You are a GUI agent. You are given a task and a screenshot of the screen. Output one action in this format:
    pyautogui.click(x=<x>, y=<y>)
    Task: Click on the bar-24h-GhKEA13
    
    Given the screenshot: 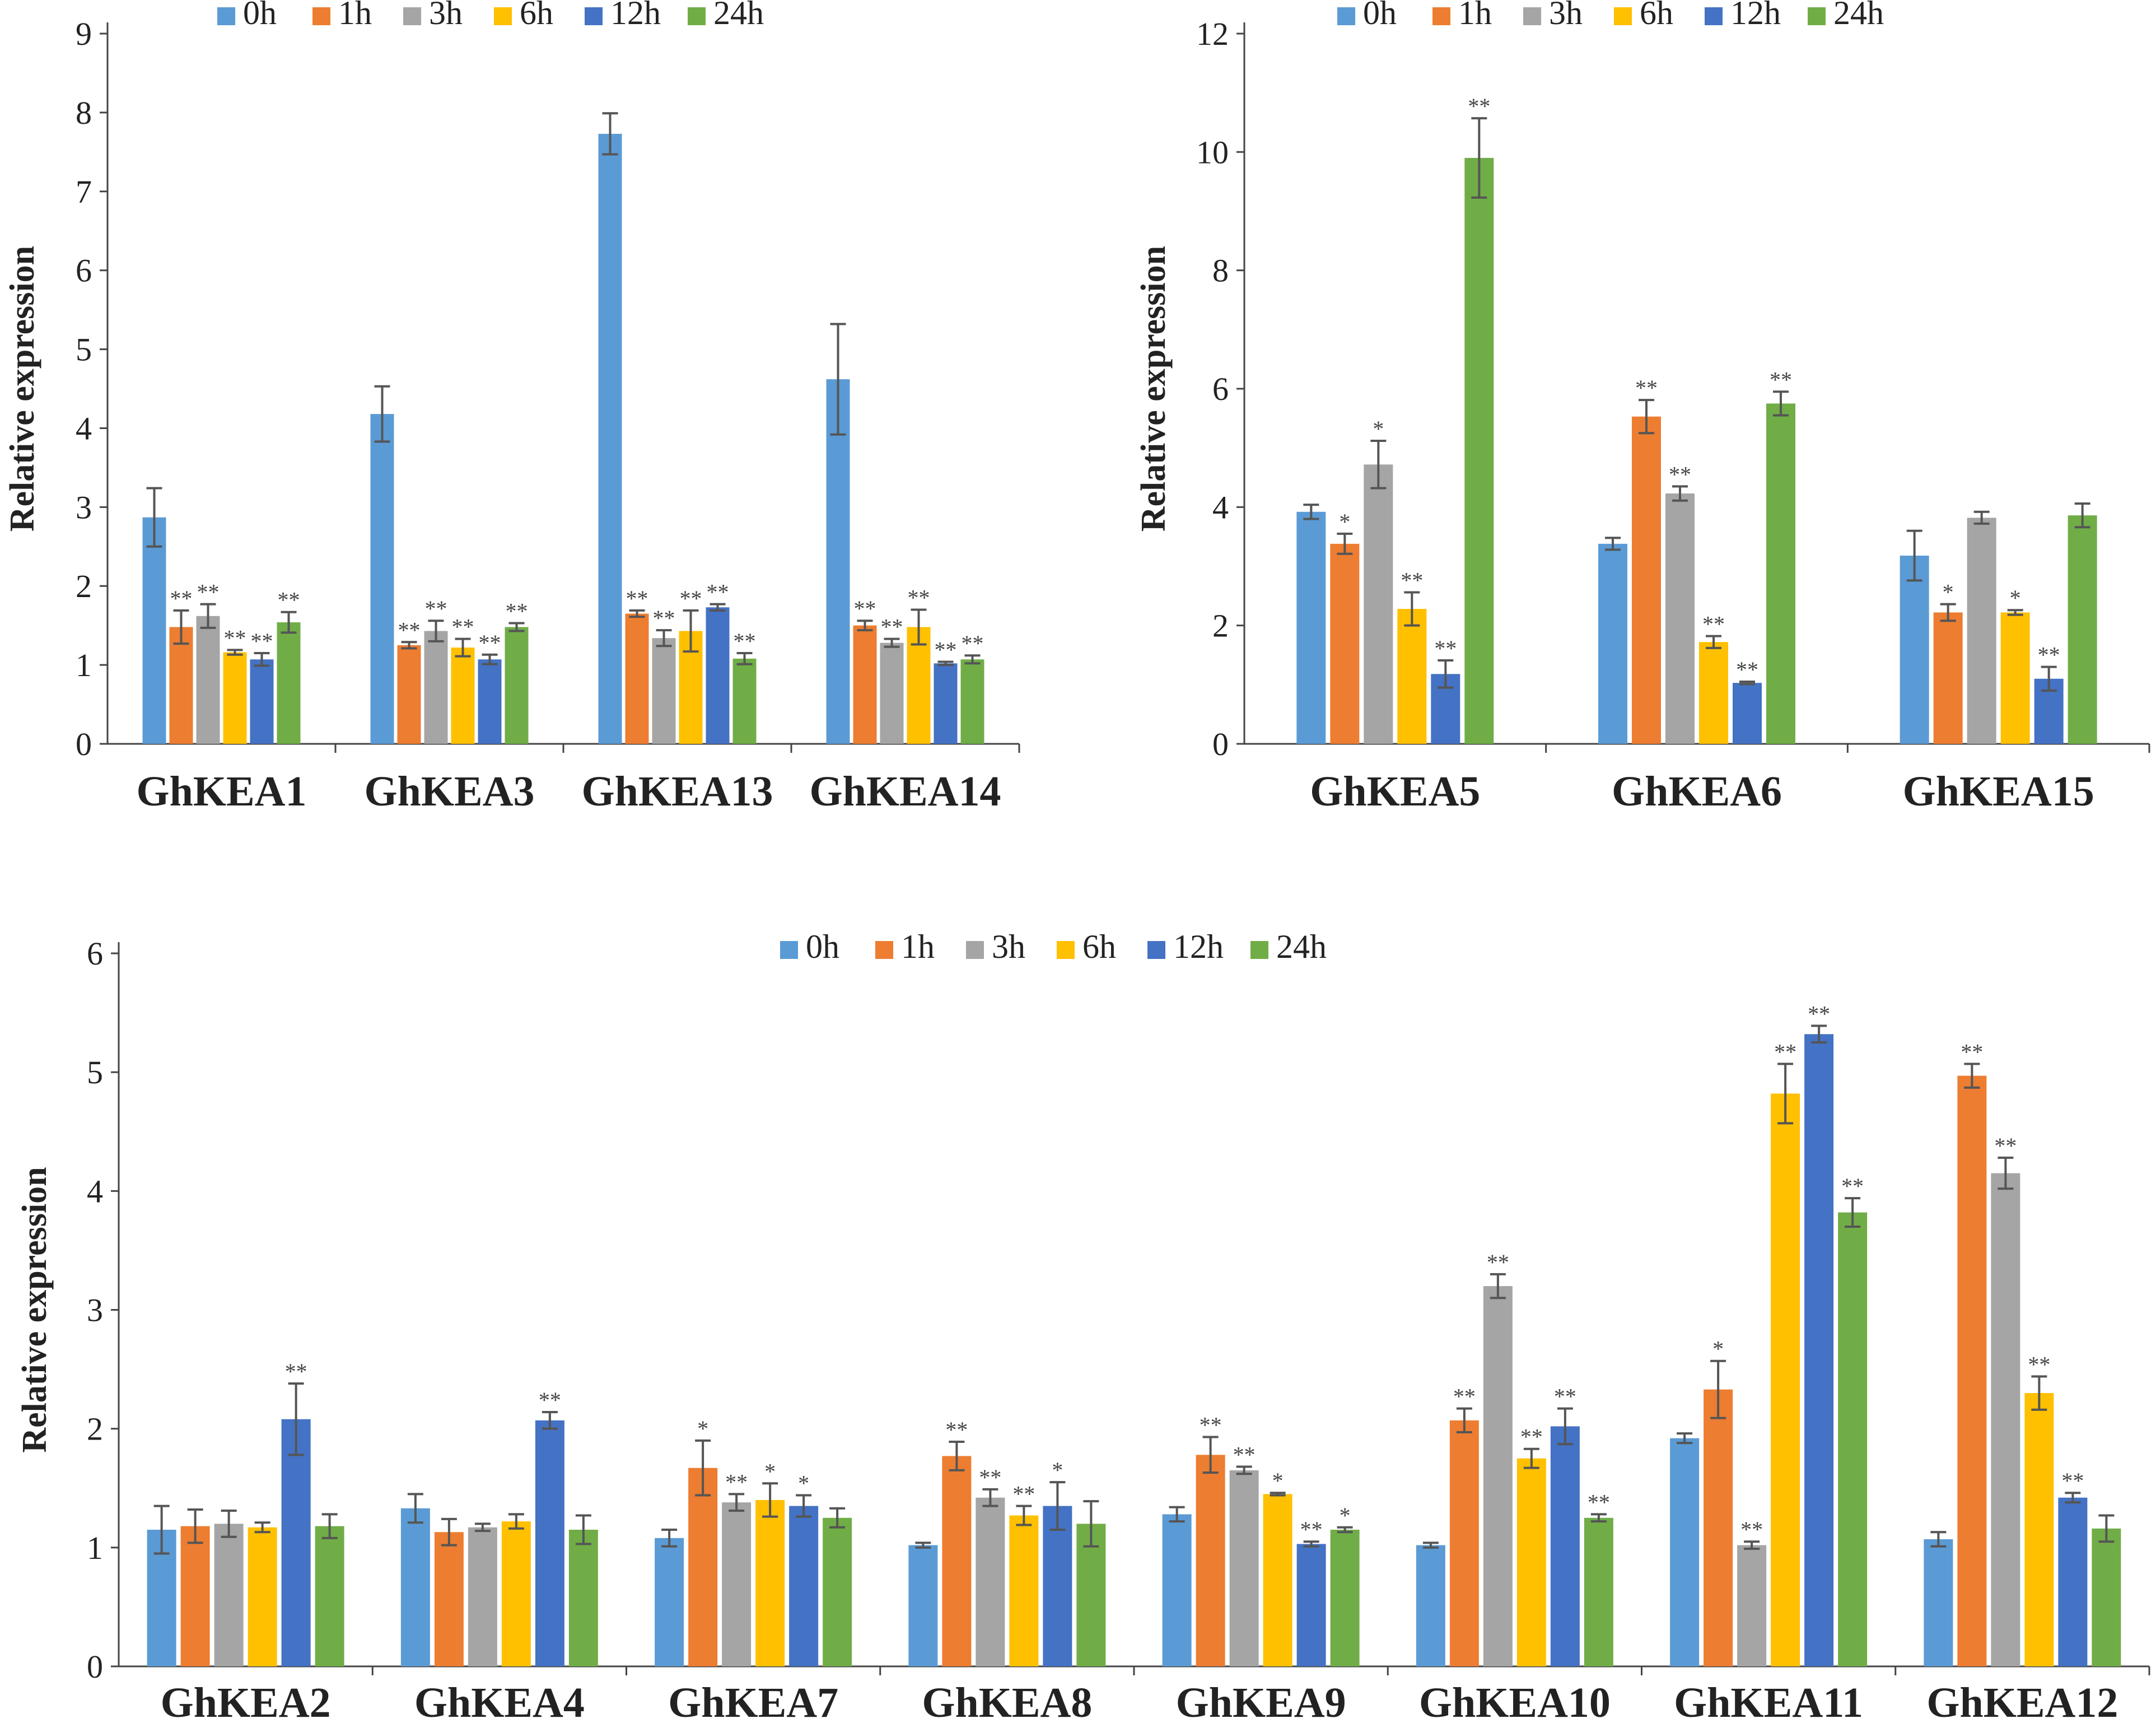 What is the action you would take?
    pyautogui.click(x=745, y=701)
    